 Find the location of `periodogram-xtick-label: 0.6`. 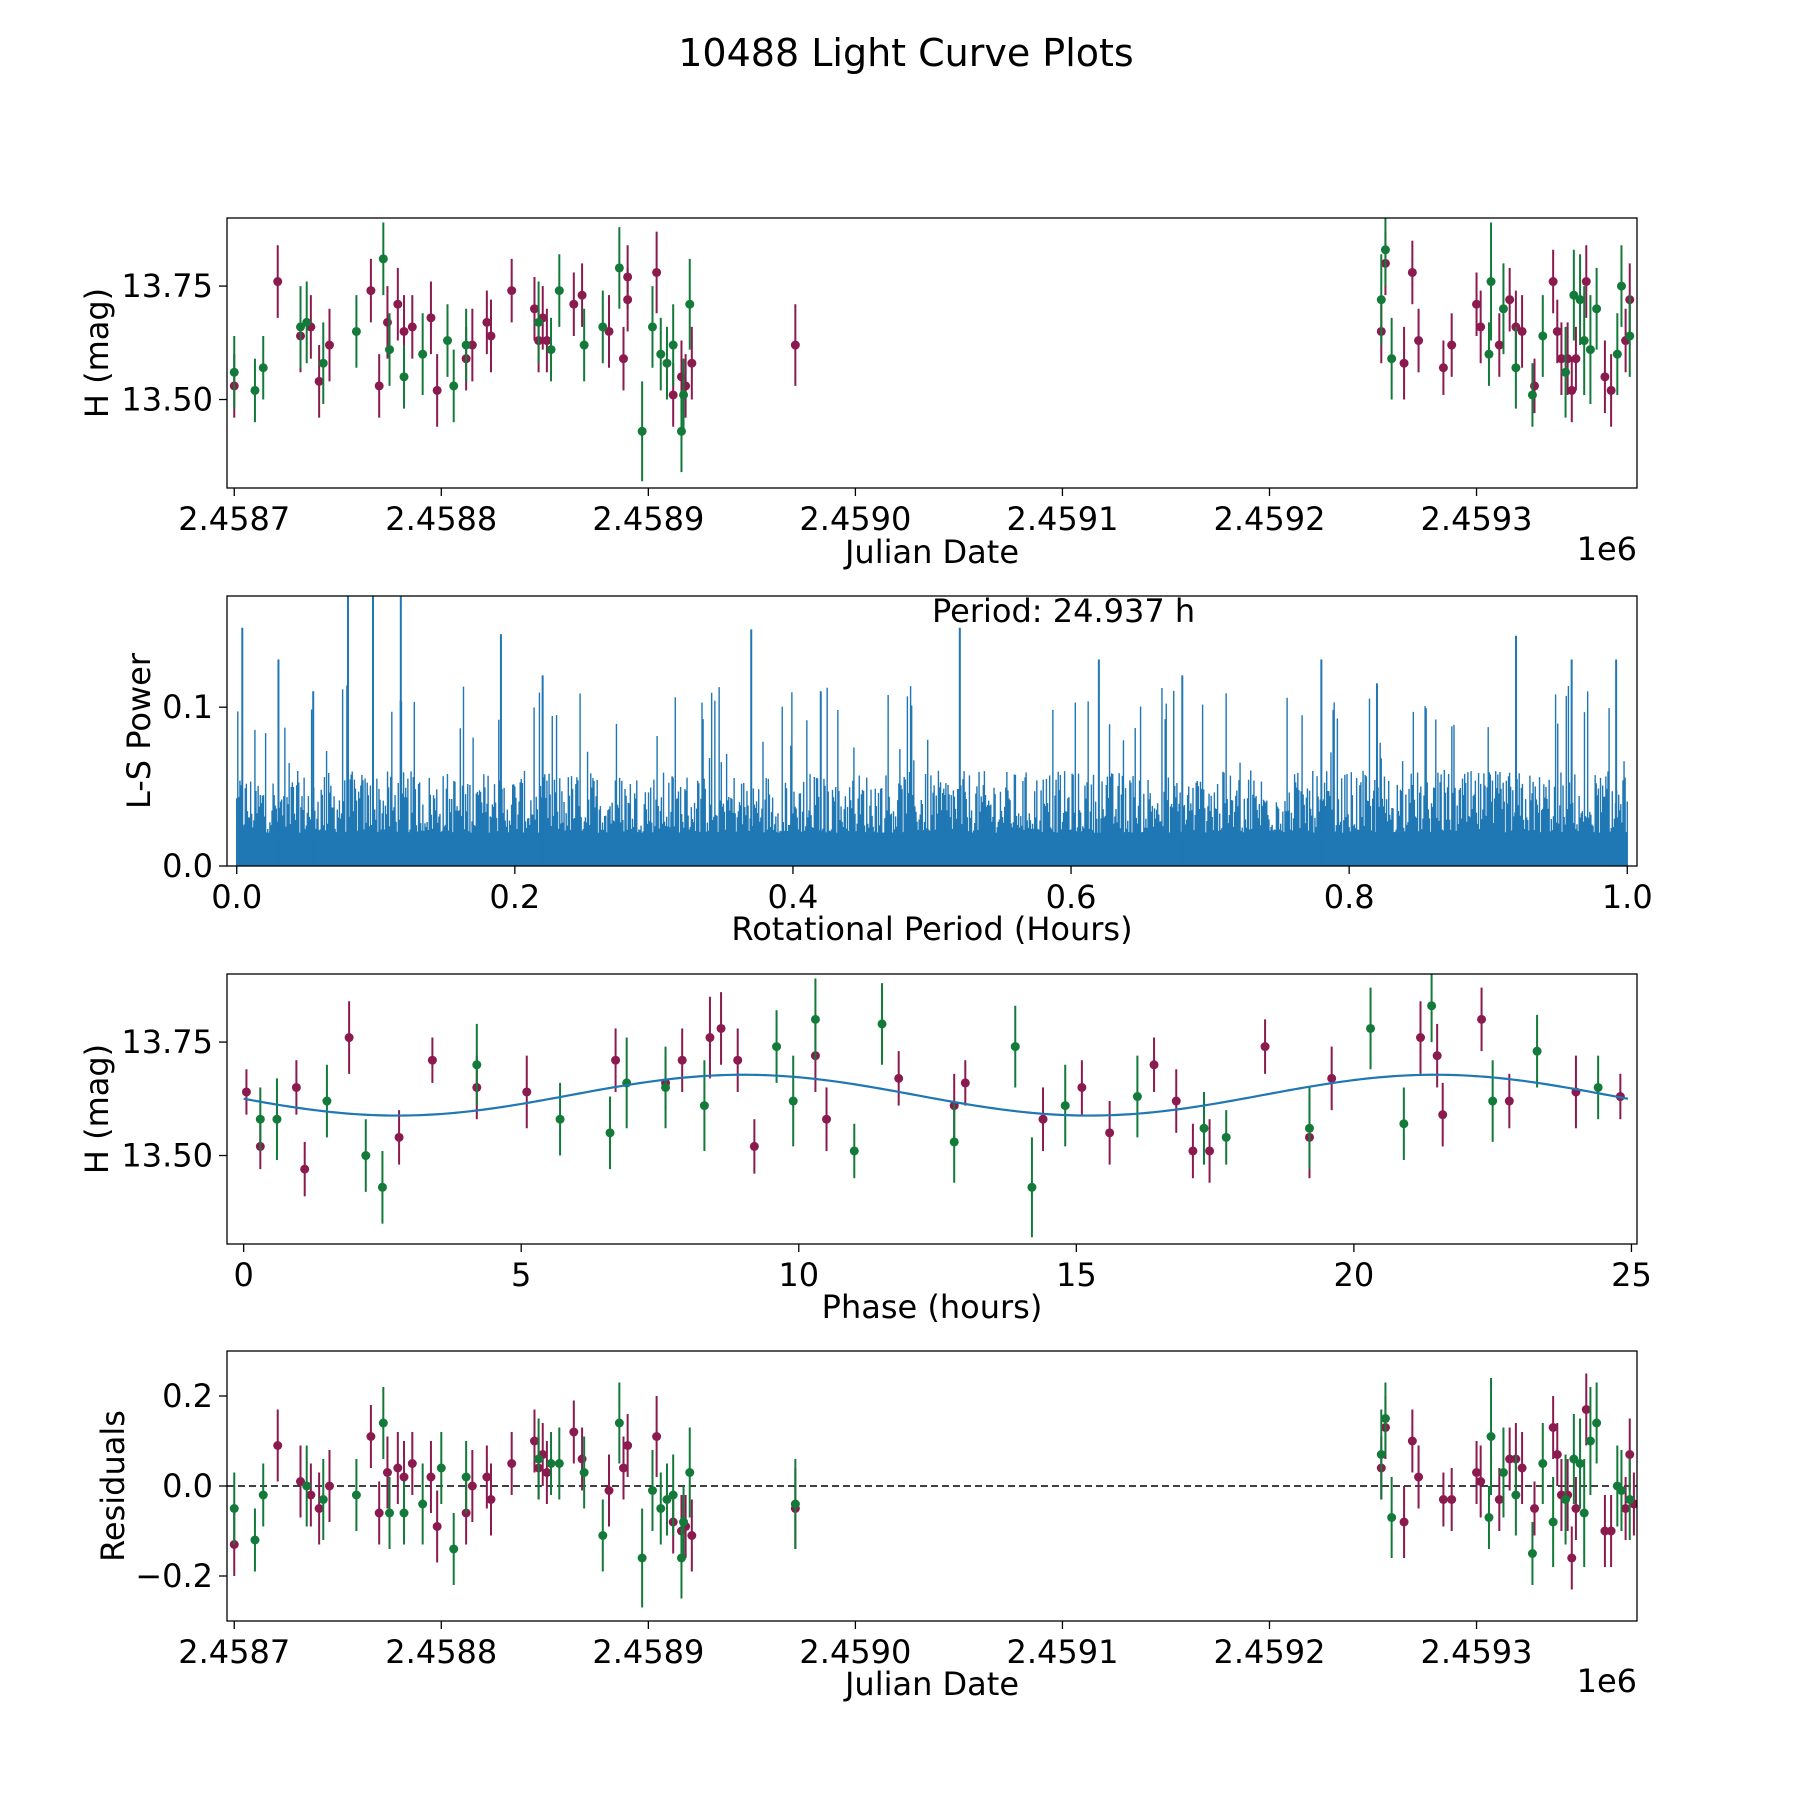

periodogram-xtick-label: 0.6 is located at coordinates (1071, 897).